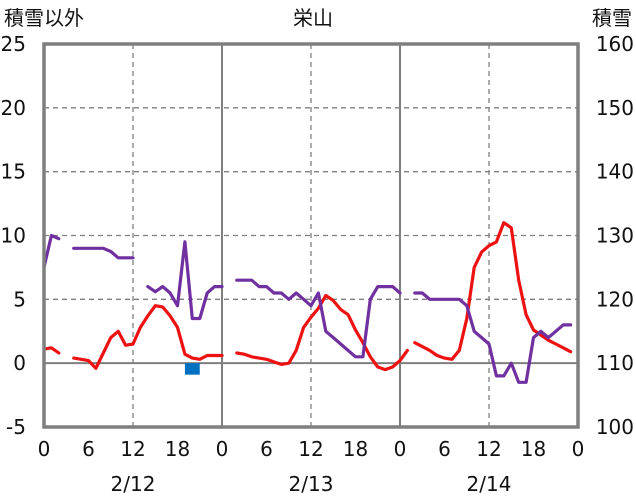 This screenshot has width=636, height=501. Describe the element at coordinates (13, 108) in the screenshot. I see `left-y-tick-label: 20` at that location.